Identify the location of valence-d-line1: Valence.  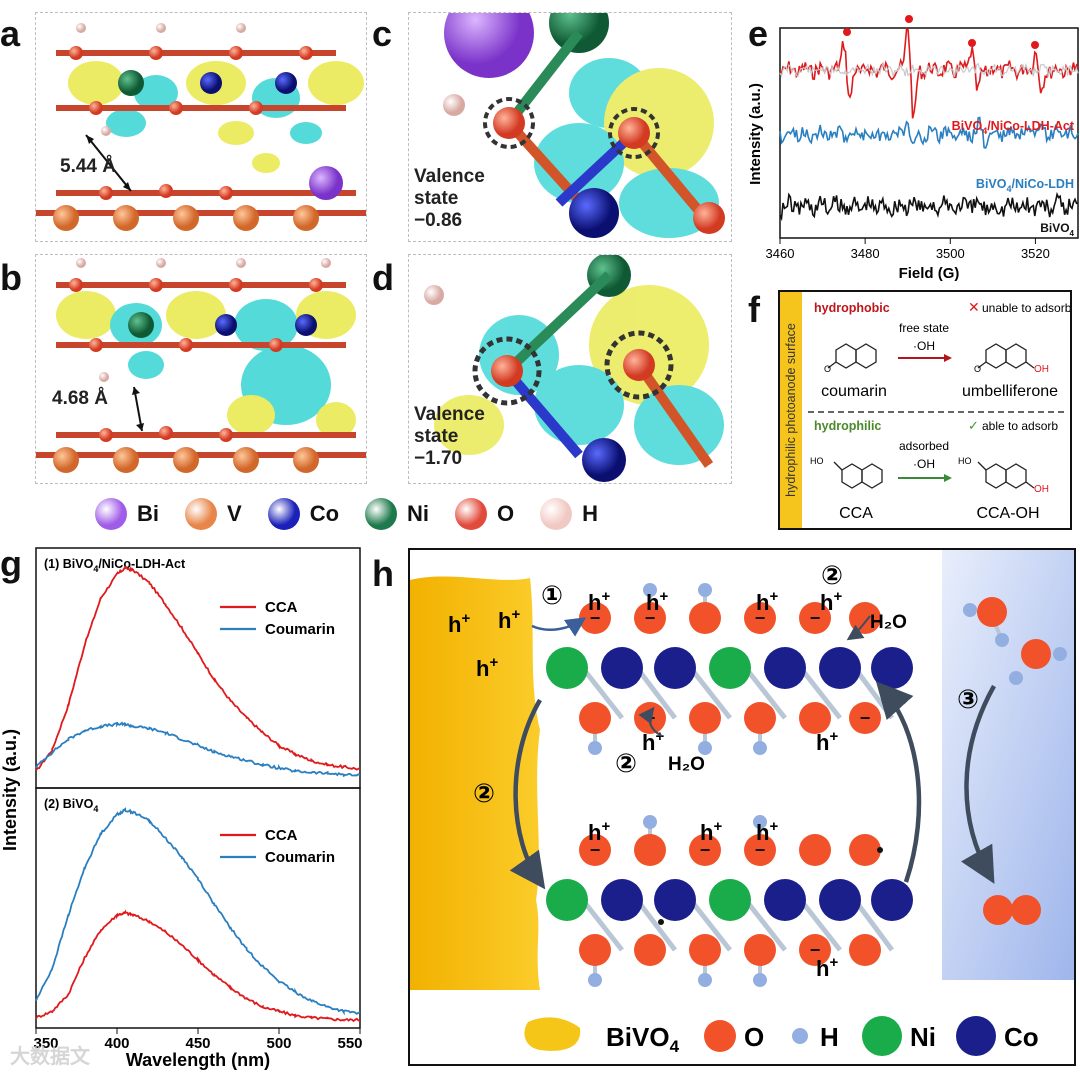
(449, 414).